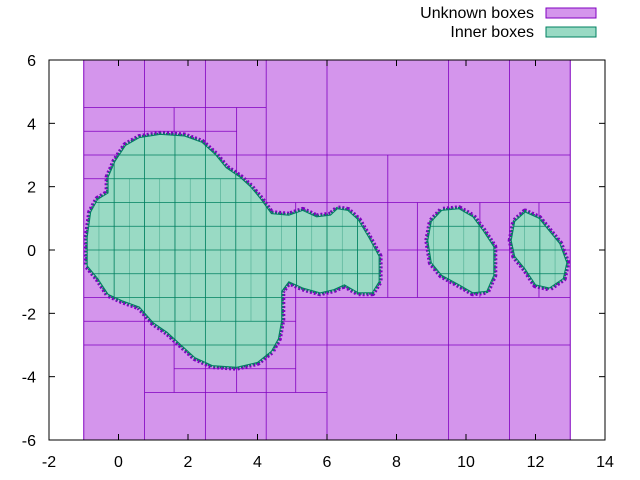 The image size is (640, 480). What do you see at coordinates (31, 124) in the screenshot?
I see `y-tick-label: 4` at bounding box center [31, 124].